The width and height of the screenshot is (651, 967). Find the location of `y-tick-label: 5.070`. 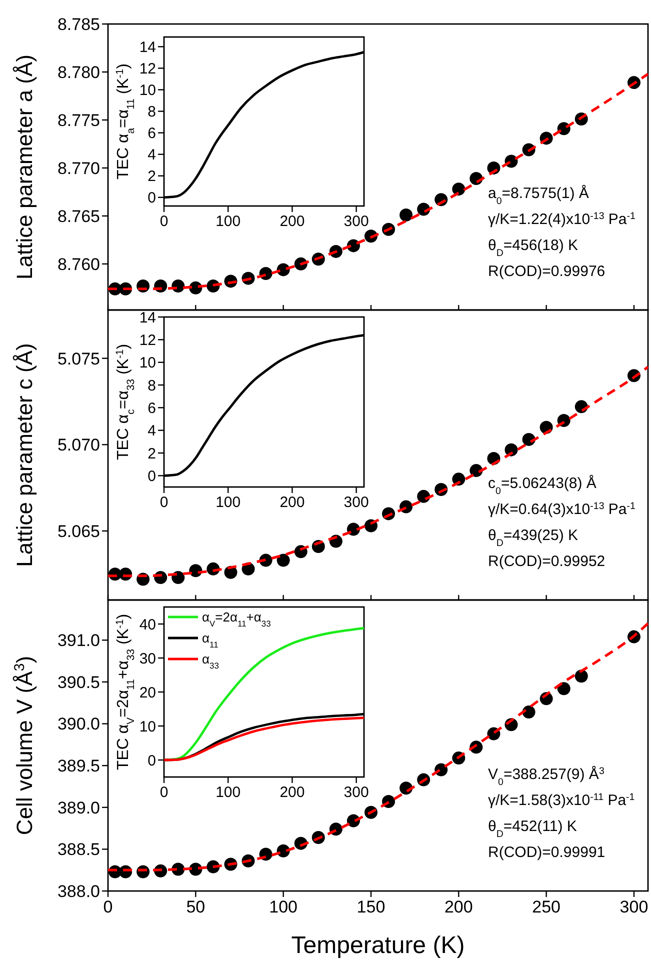

y-tick-label: 5.070 is located at coordinates (78, 445).